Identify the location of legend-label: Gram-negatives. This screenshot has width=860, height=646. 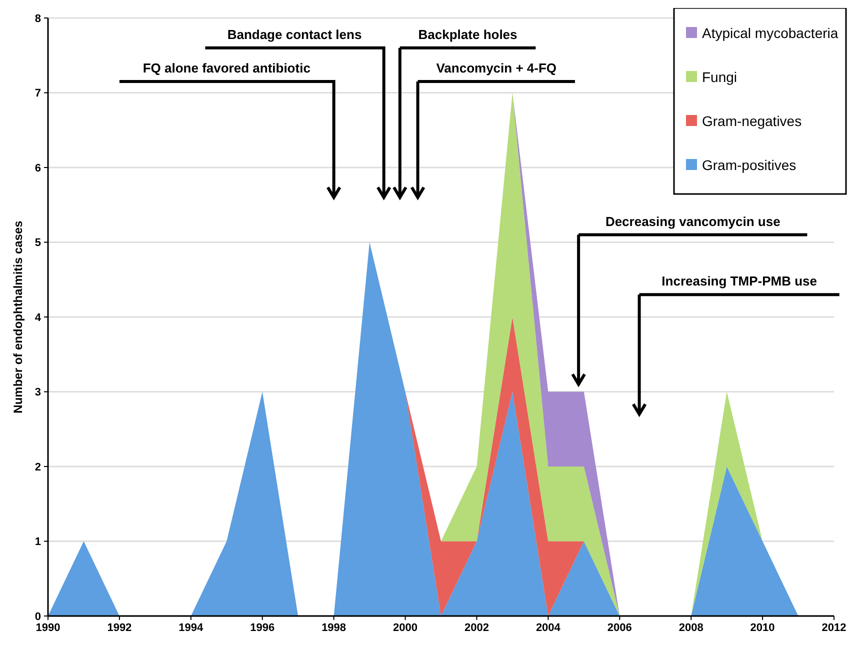
(752, 120).